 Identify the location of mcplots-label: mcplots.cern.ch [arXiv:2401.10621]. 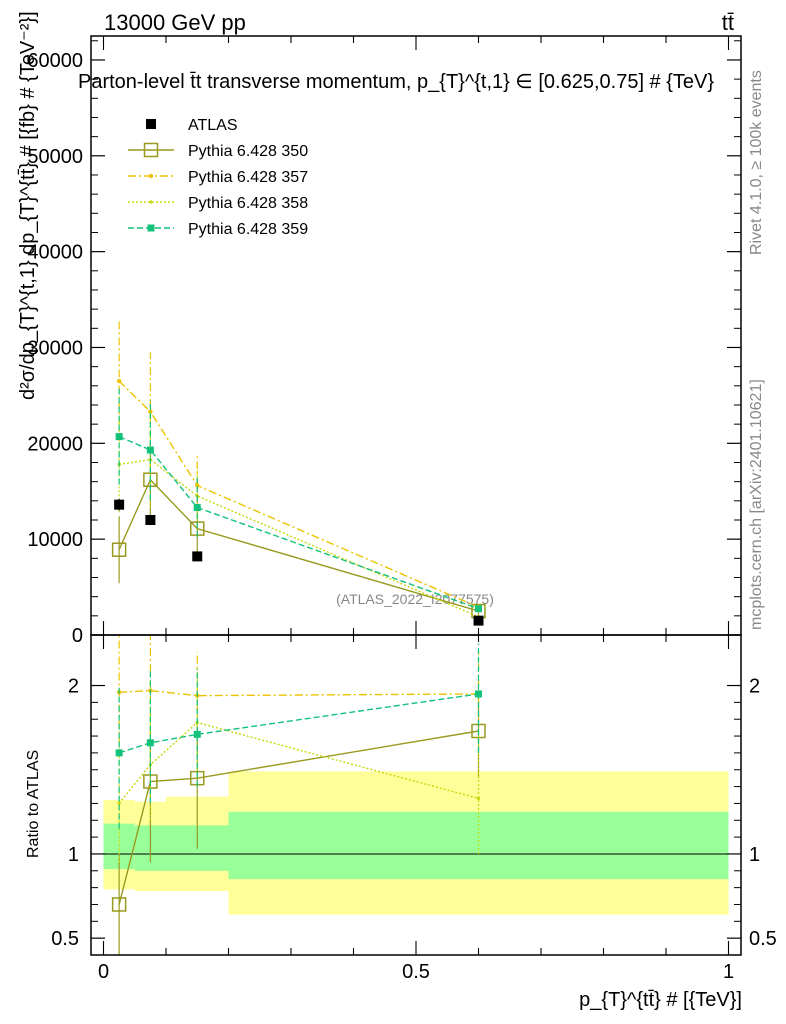
(756, 504).